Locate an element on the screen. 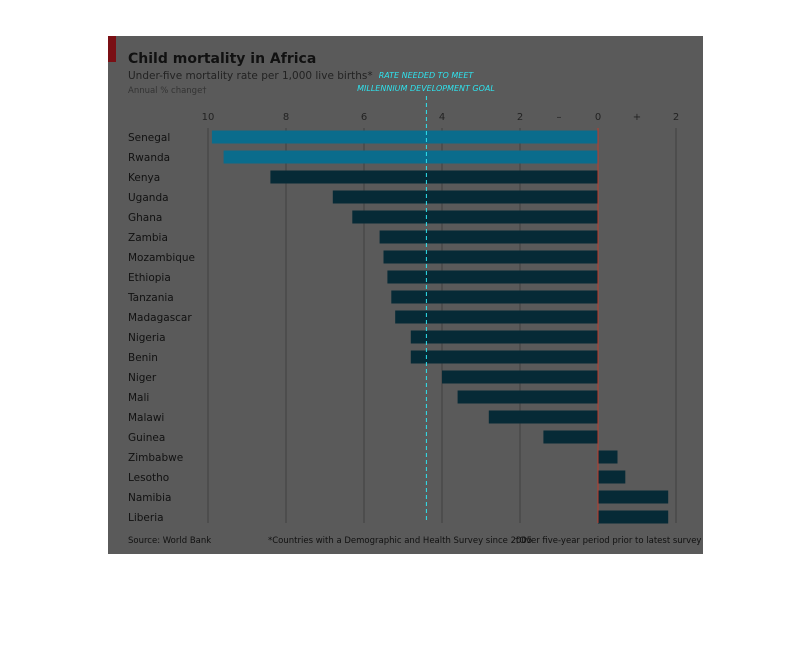 Image resolution: width=810 pixels, height=648 pixels. x-tick-label: 10 is located at coordinates (208, 117).